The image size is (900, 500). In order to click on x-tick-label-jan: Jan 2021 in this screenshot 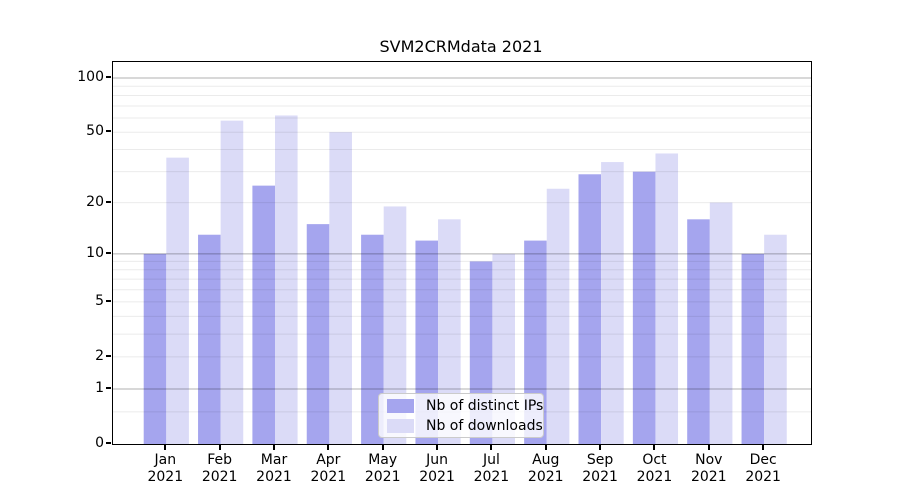, I will do `click(165, 469)`.